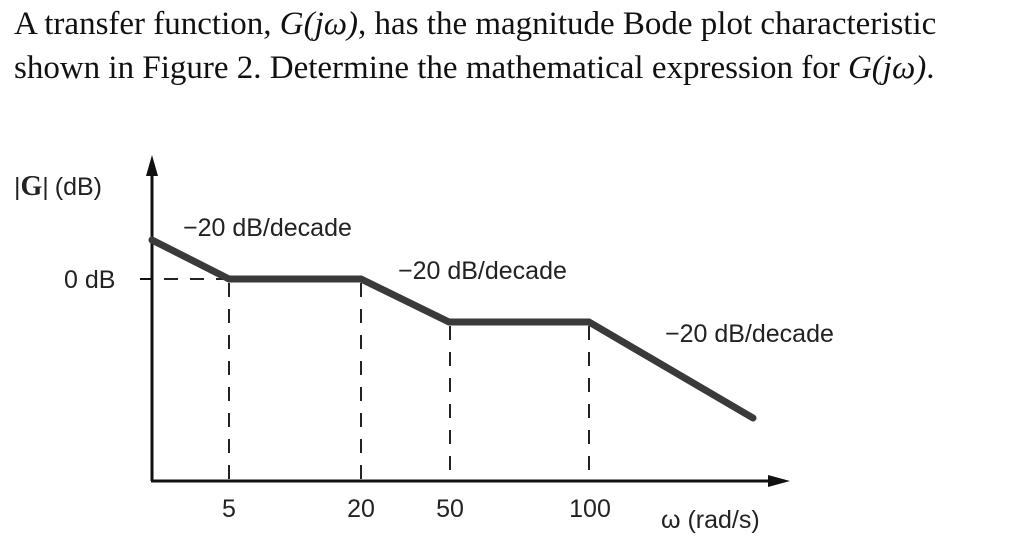 Image resolution: width=1024 pixels, height=554 pixels. I want to click on x-tick-50: 50, so click(450, 509).